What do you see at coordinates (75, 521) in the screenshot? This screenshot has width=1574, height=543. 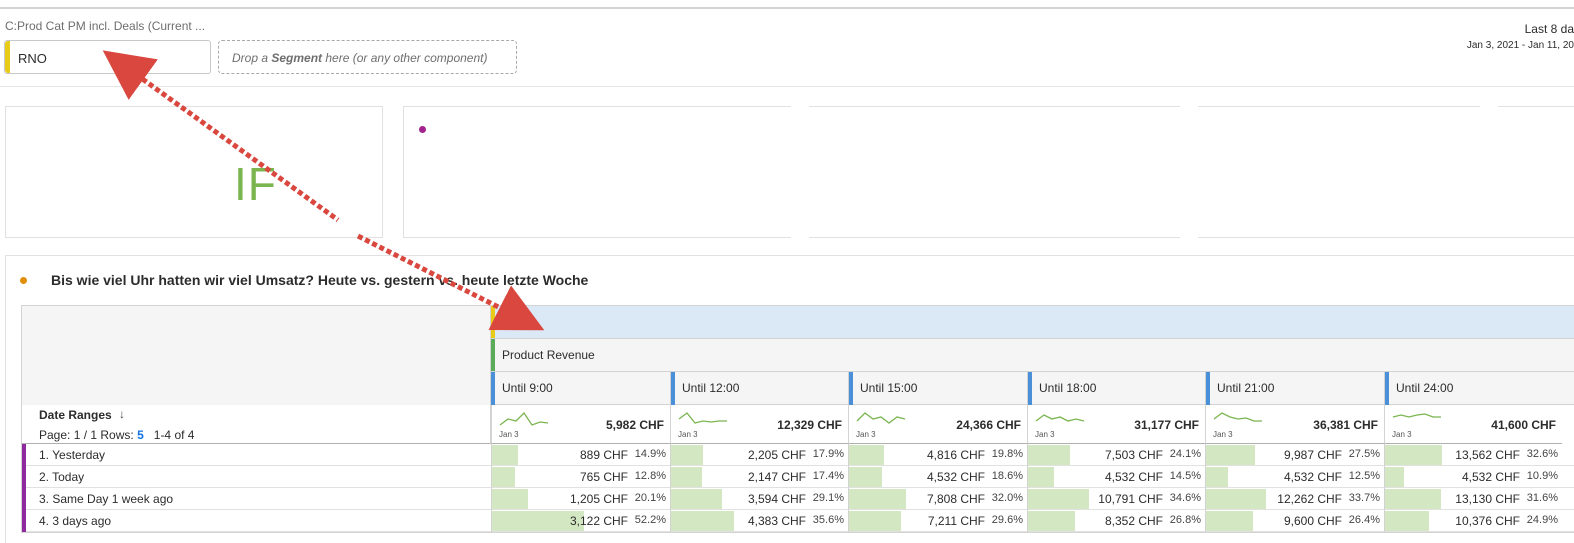 I see `row-label: 4. 3 days ago` at bounding box center [75, 521].